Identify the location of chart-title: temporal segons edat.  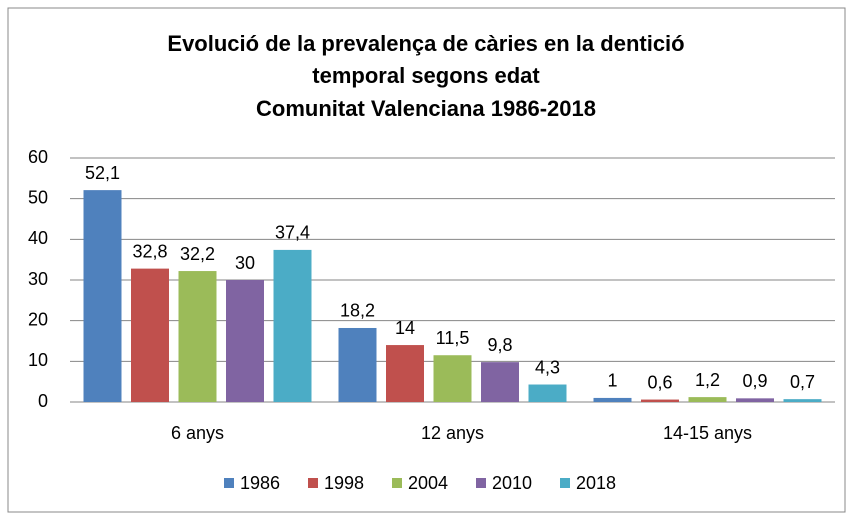
(426, 75).